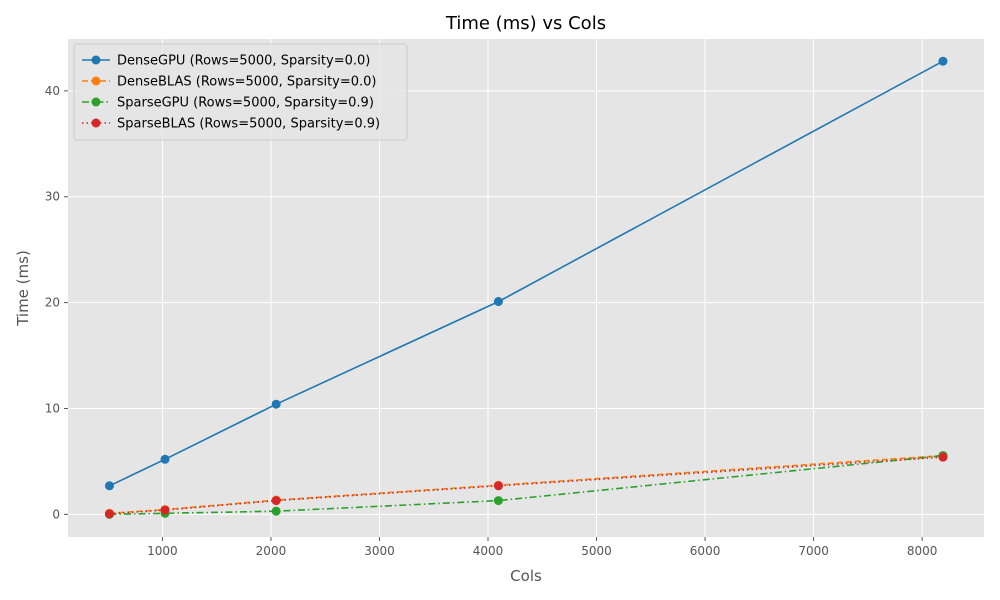 The width and height of the screenshot is (1000, 600). Describe the element at coordinates (52, 197) in the screenshot. I see `y-tick-label: 30` at that location.